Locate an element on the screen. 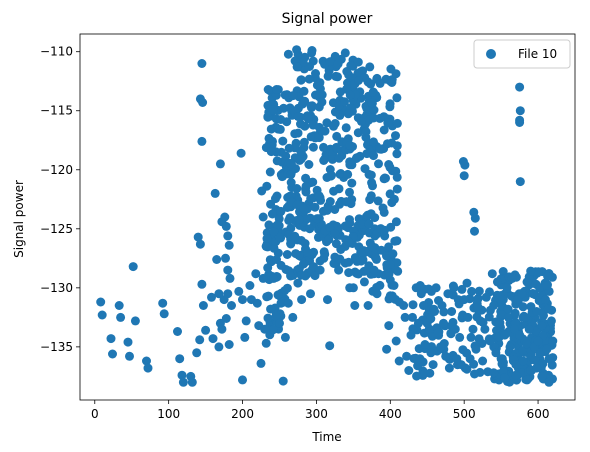 This screenshot has width=590, height=452. y-axis-label: Signal power is located at coordinates (19, 219).